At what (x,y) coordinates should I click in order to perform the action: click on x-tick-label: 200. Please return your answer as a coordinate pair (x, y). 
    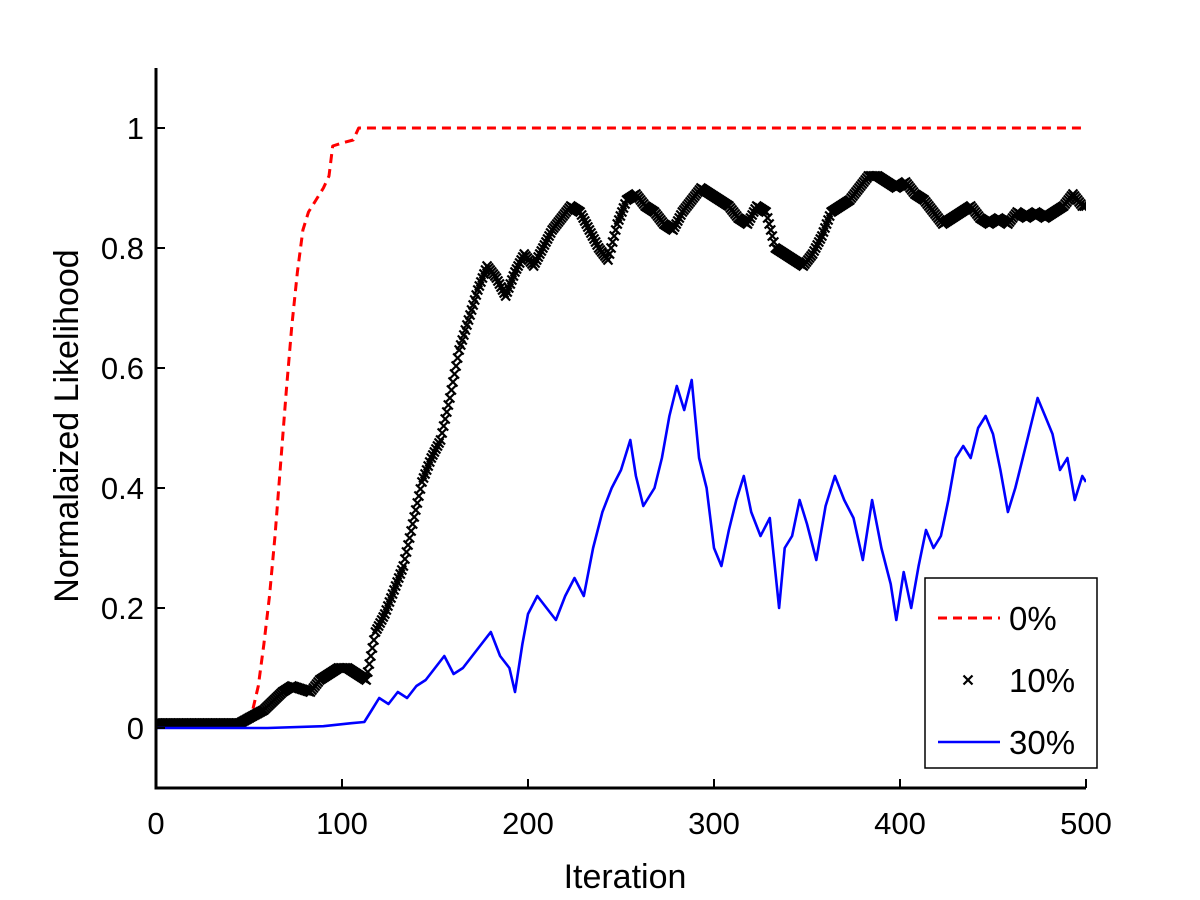
    Looking at the image, I should click on (528, 823).